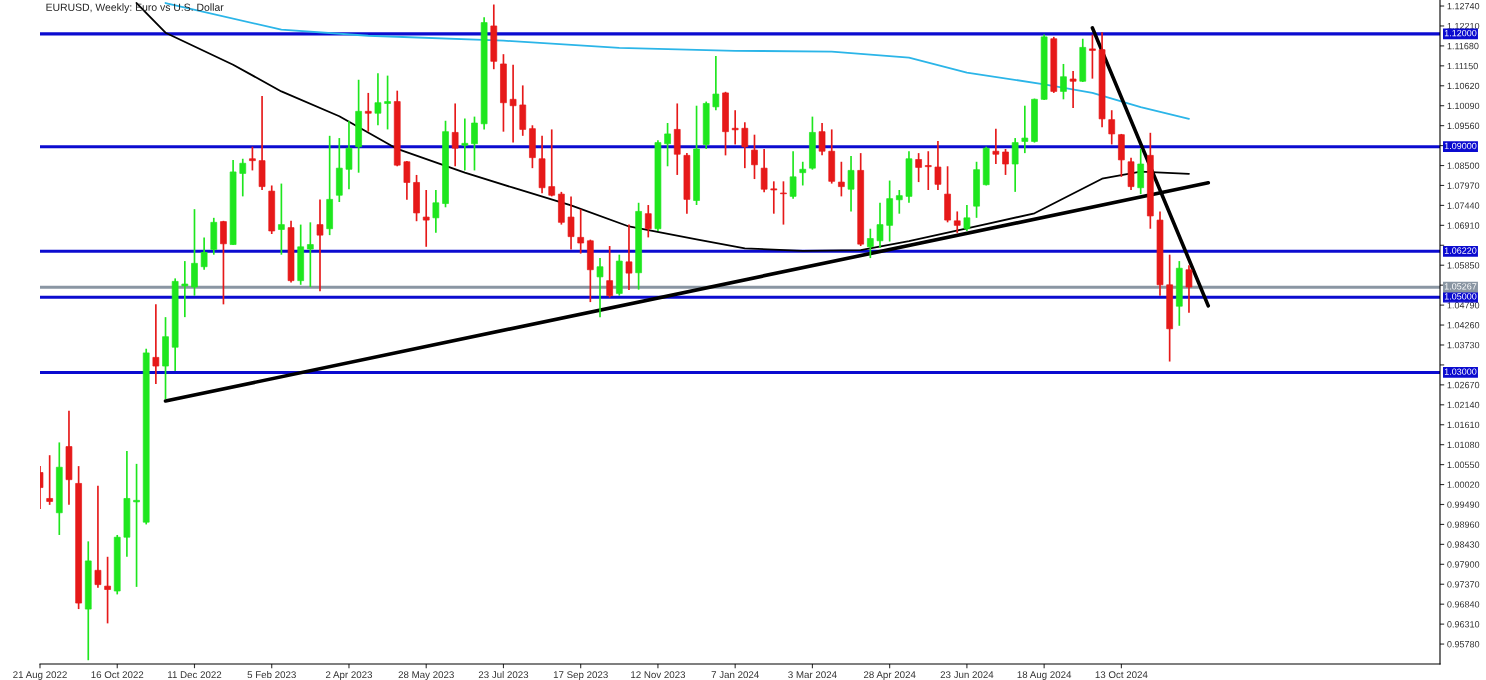  I want to click on y-tick-label: 1.11680, so click(1463, 46).